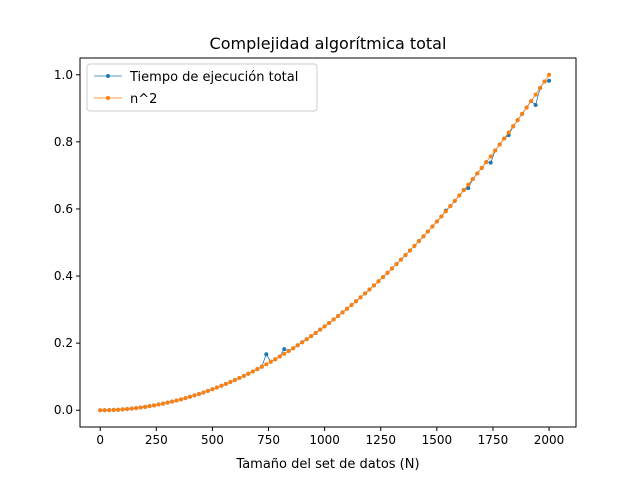 The width and height of the screenshot is (640, 480). Describe the element at coordinates (63, 343) in the screenshot. I see `y-tick-label: 0.2` at that location.